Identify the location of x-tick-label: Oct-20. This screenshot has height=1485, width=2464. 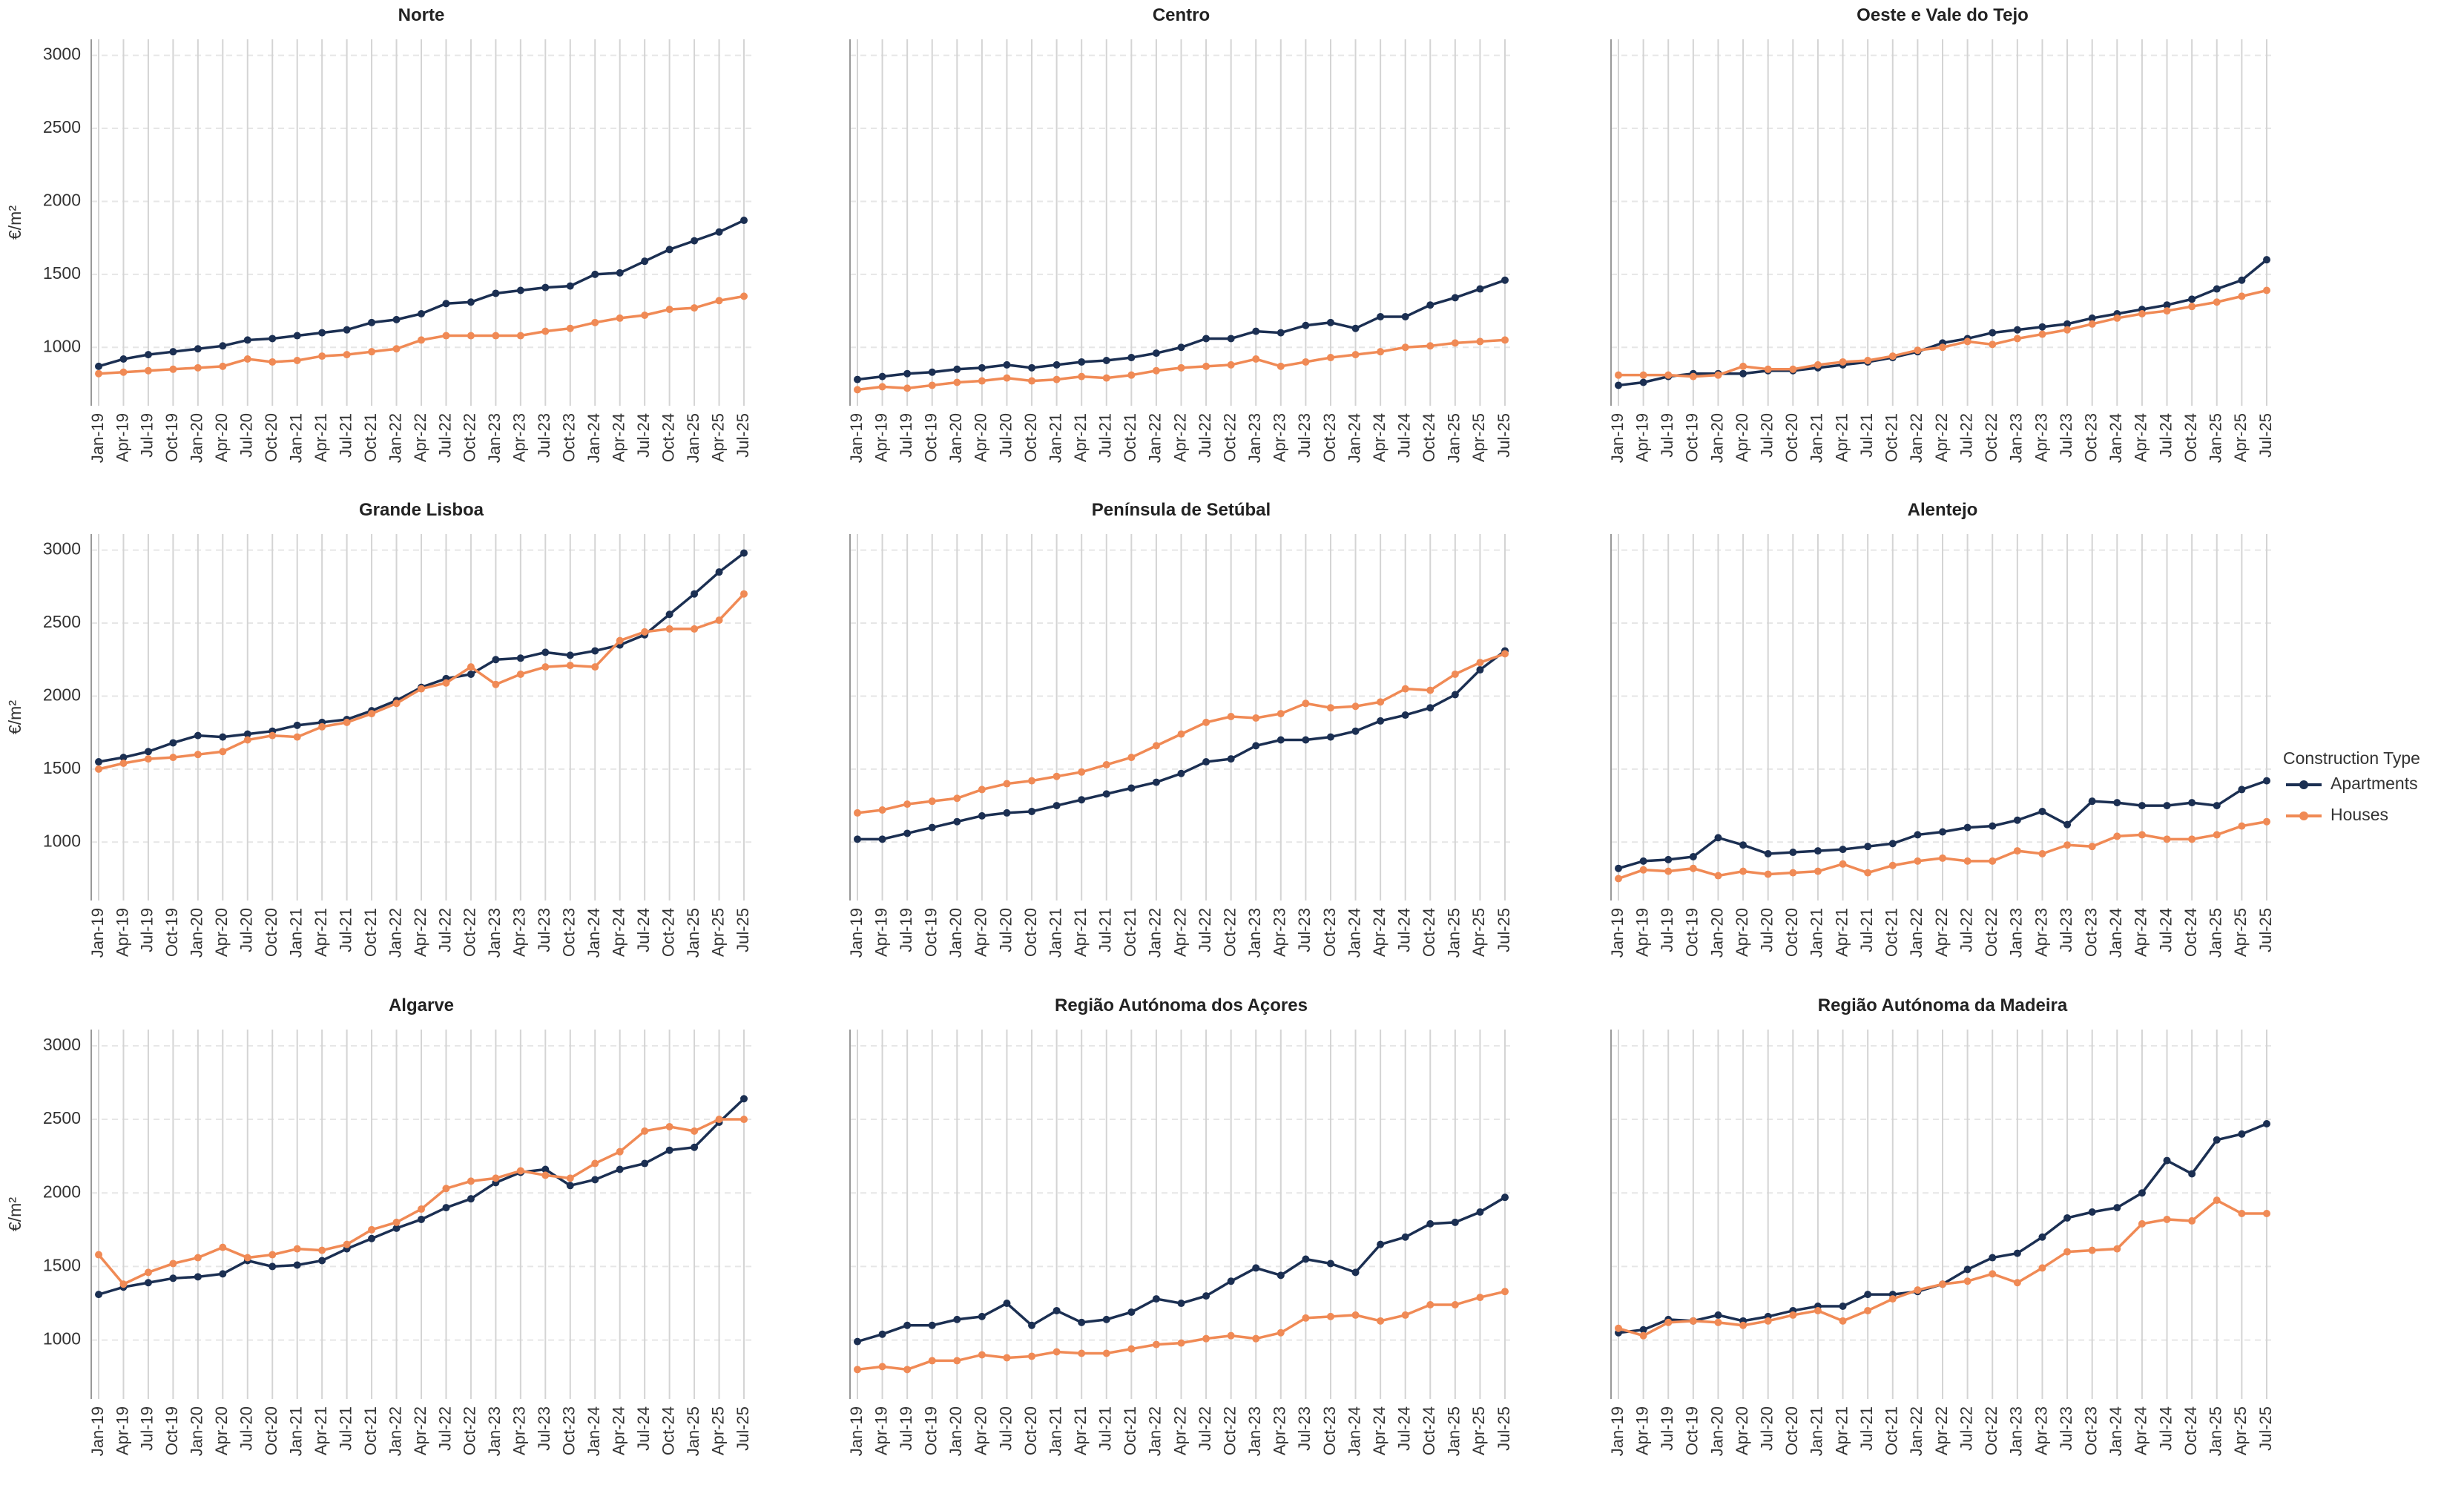
(271, 1430).